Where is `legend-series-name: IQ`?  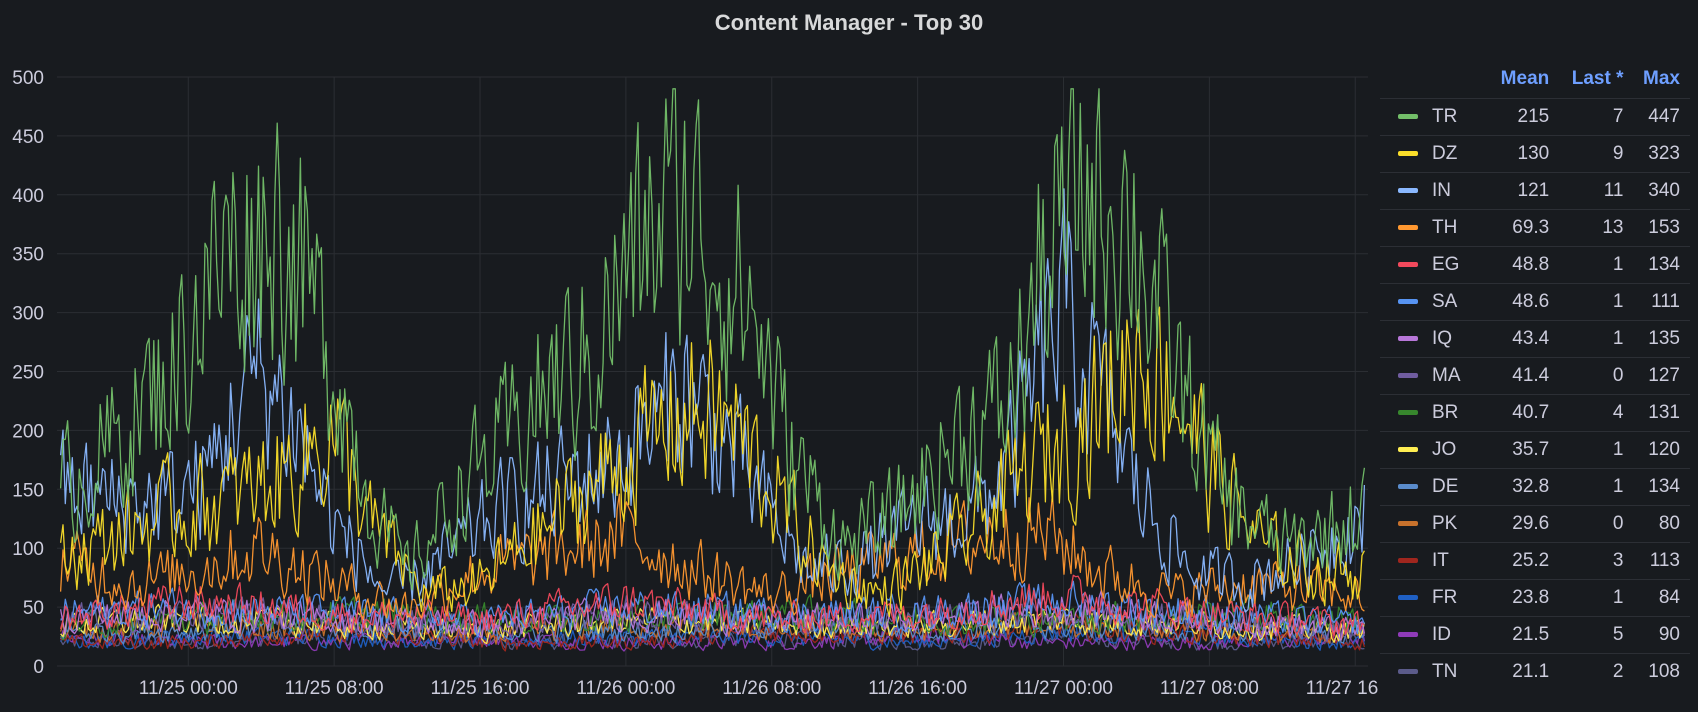
legend-series-name: IQ is located at coordinates (1434, 339).